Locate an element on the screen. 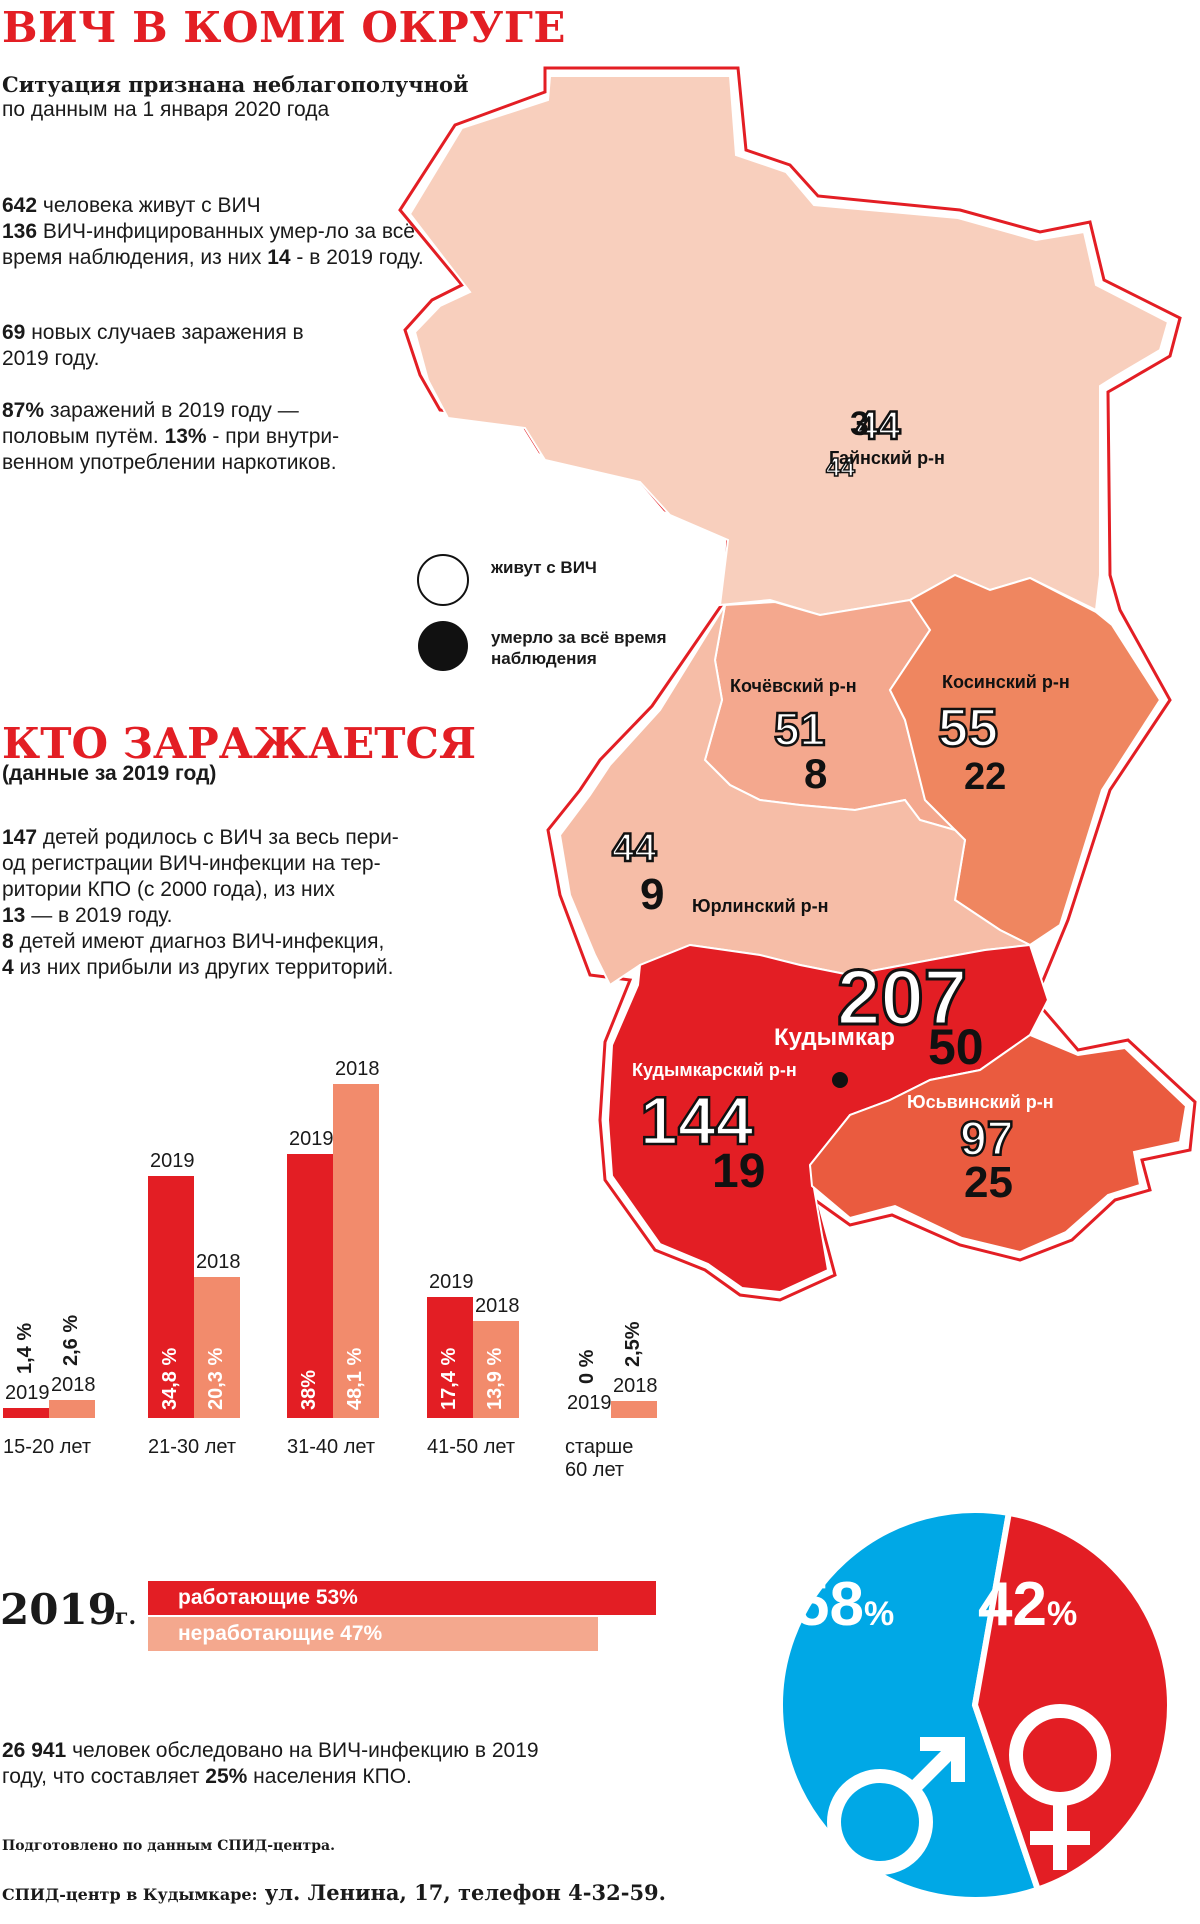 This screenshot has height=1924, width=1200. fact-number: 8 is located at coordinates (8, 941).